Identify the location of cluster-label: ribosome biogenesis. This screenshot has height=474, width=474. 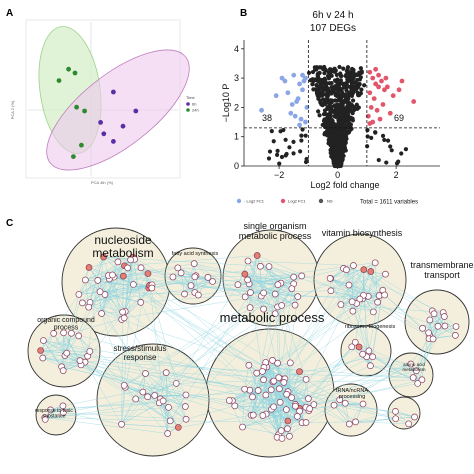
(370, 327).